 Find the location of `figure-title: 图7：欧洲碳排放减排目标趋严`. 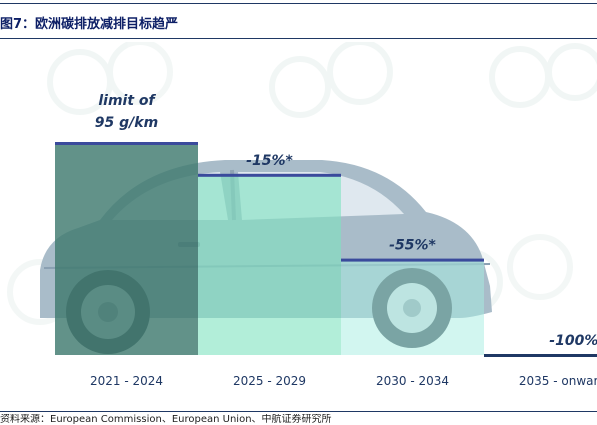

figure-title: 图7：欧洲碳排放减排目标趋严 is located at coordinates (89, 24).